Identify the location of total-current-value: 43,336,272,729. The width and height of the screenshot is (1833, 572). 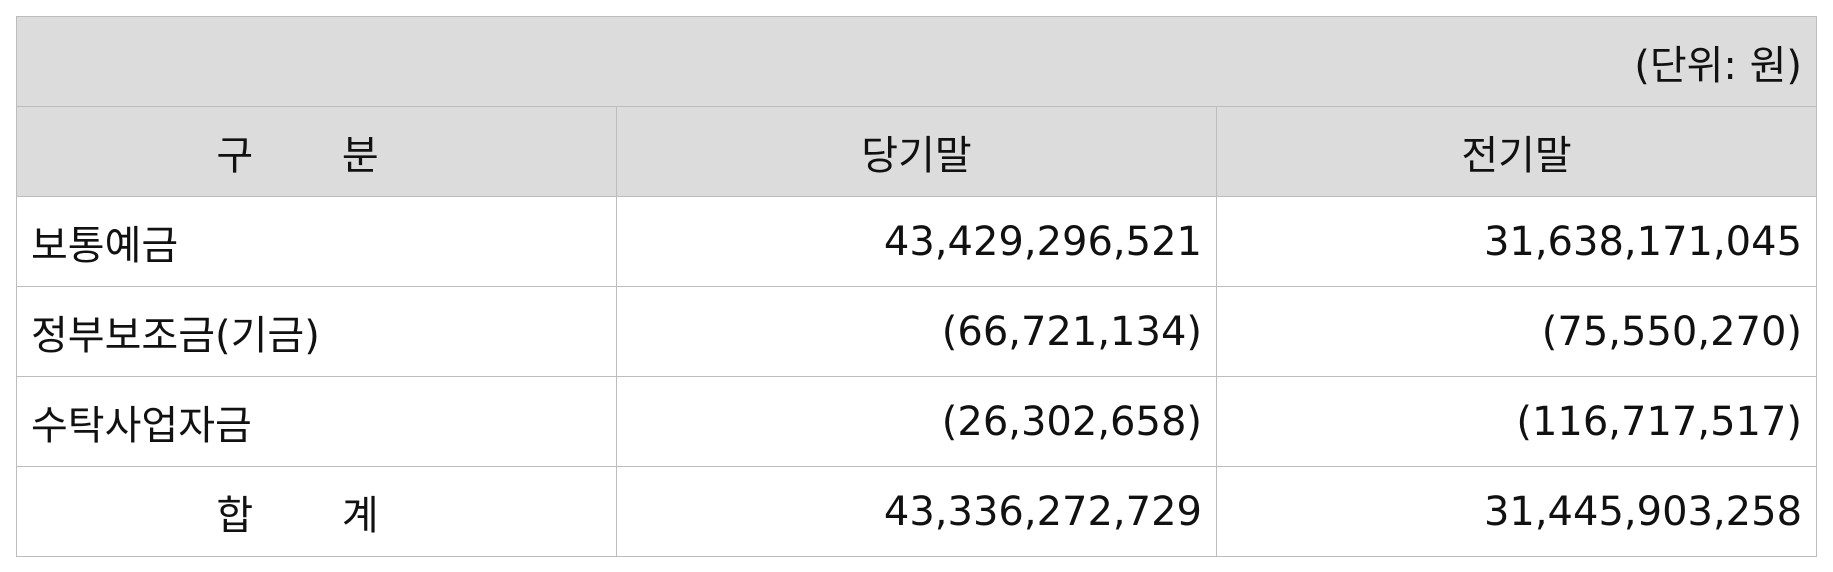
(916, 511).